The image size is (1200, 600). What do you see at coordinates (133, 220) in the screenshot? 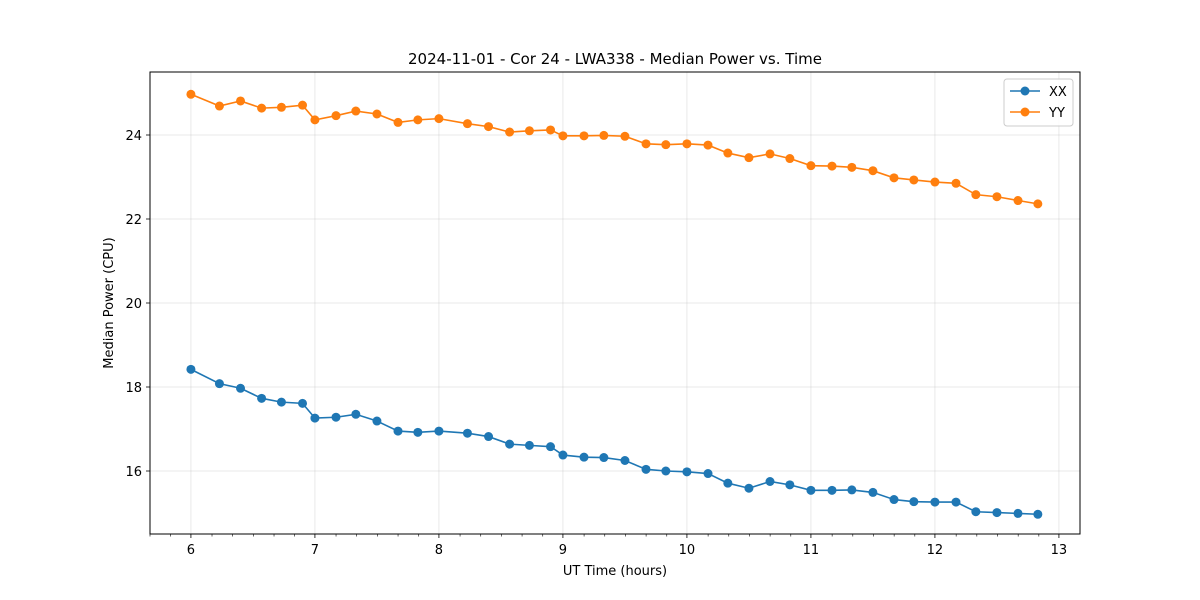
I see `y-tick-label: 22` at bounding box center [133, 220].